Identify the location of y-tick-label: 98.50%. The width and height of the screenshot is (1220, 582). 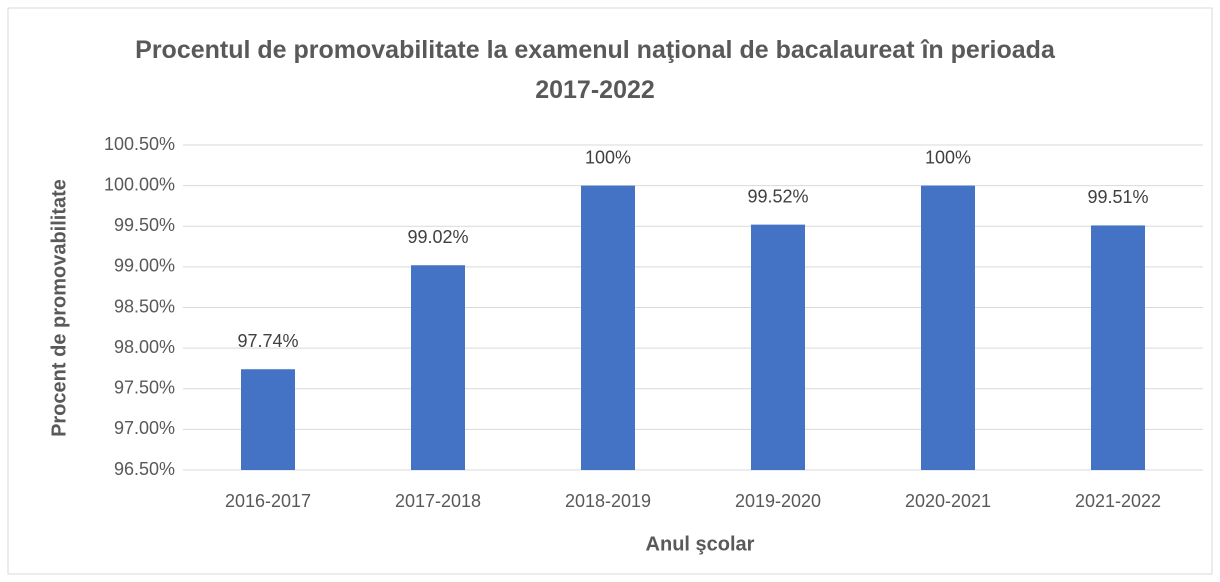
(144, 306).